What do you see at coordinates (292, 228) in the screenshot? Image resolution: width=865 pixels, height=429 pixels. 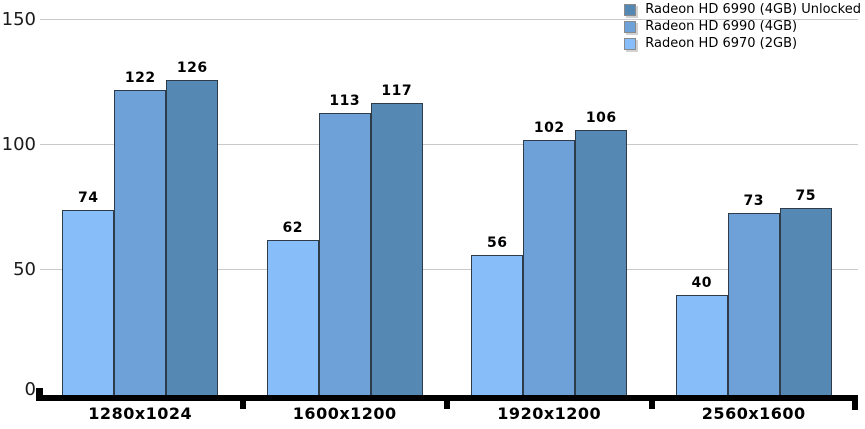 I see `bar-value-label: 62` at bounding box center [292, 228].